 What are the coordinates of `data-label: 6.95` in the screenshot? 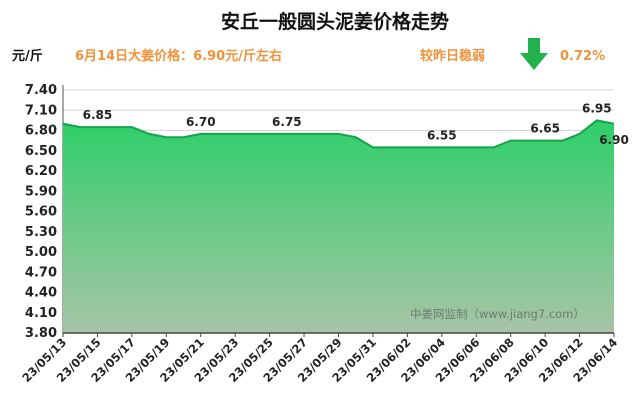 It's located at (597, 108).